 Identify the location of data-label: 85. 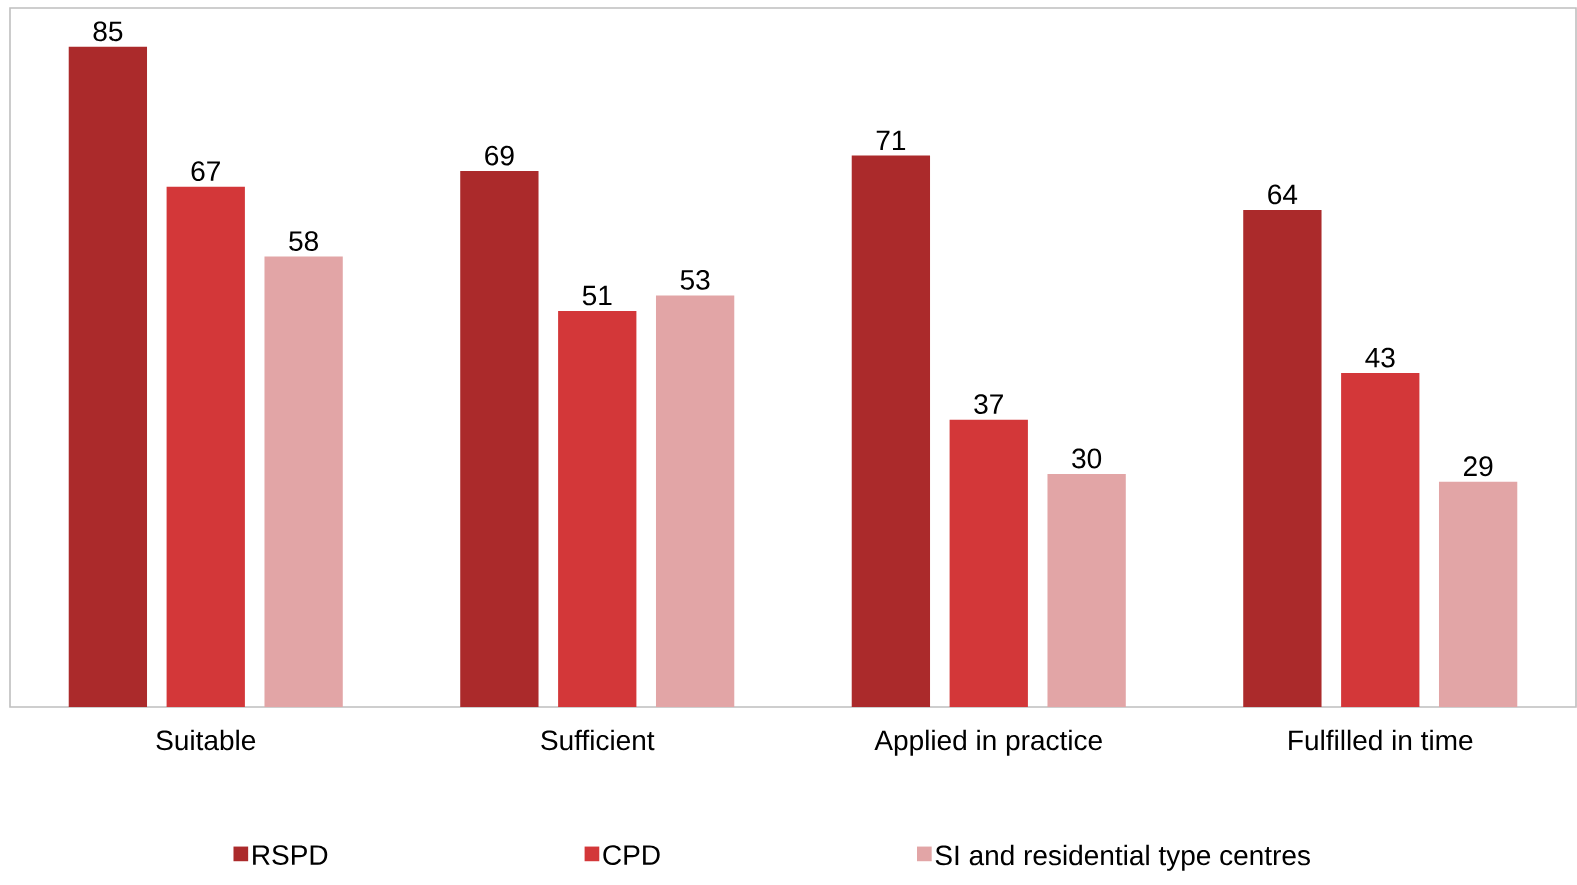
(108, 31).